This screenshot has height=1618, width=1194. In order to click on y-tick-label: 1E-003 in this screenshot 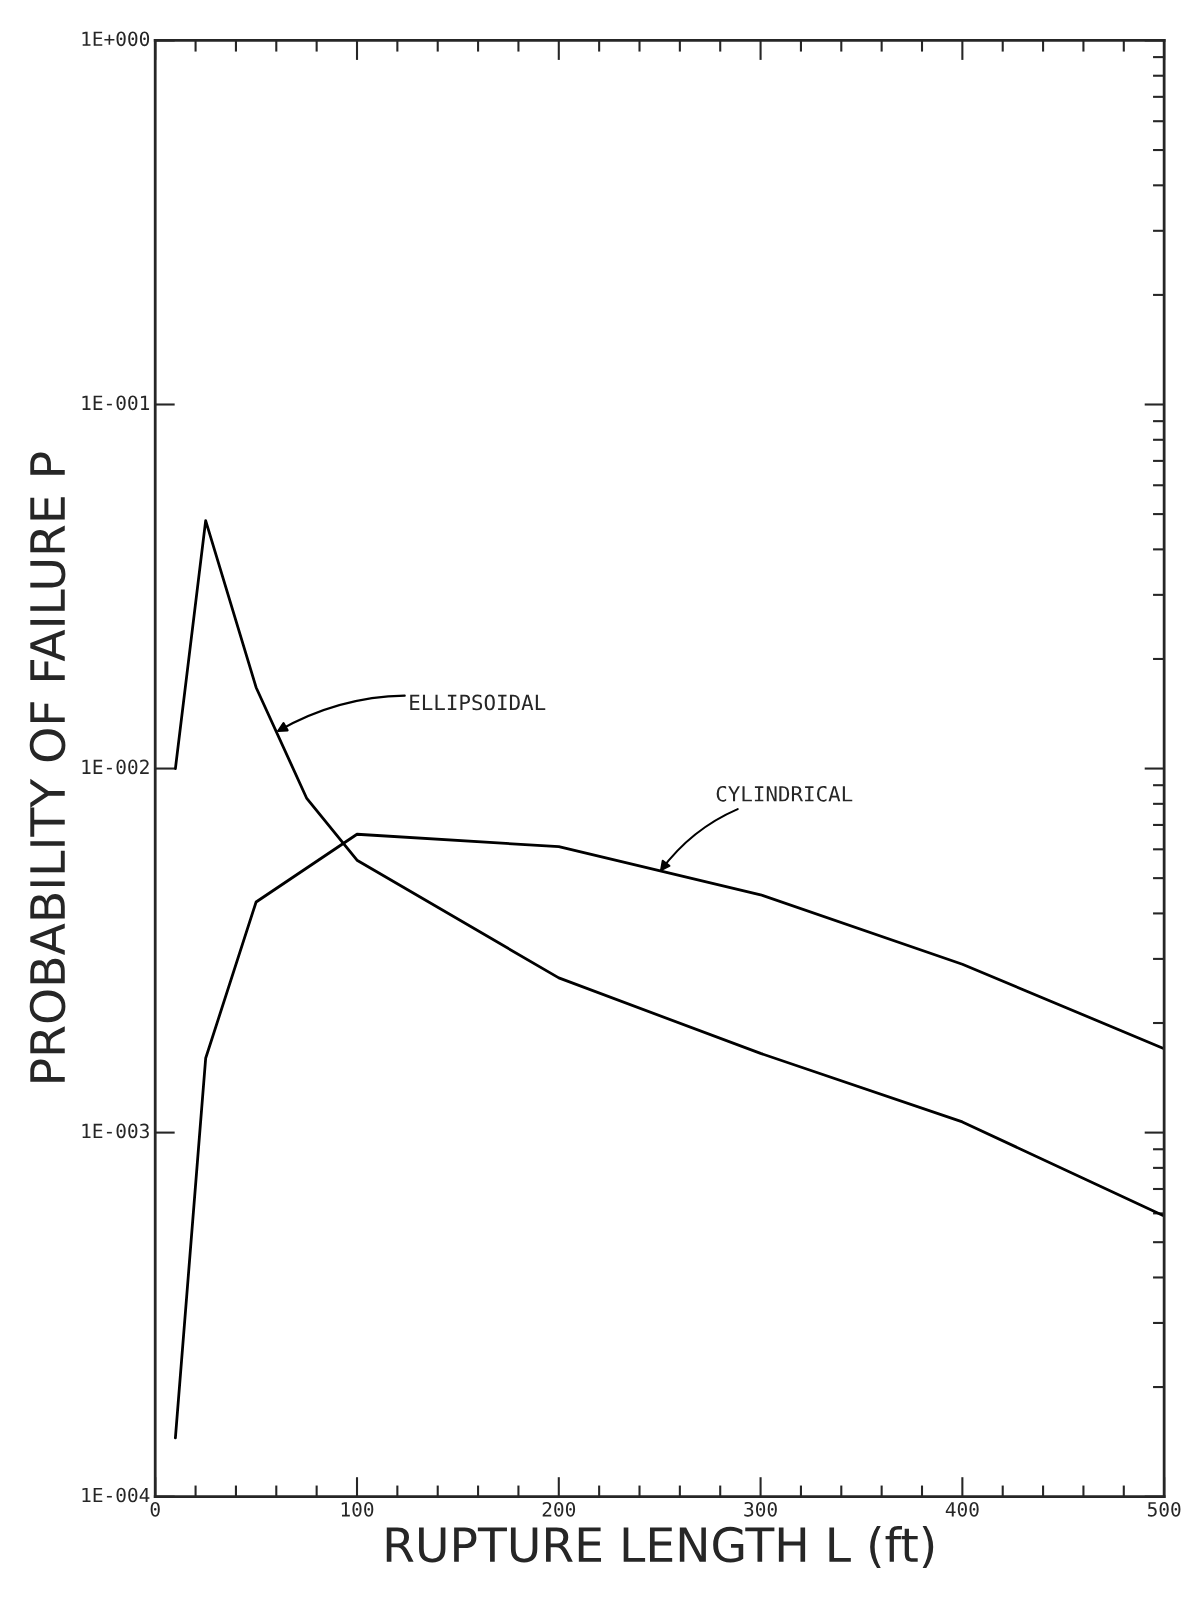, I will do `click(115, 1131)`.